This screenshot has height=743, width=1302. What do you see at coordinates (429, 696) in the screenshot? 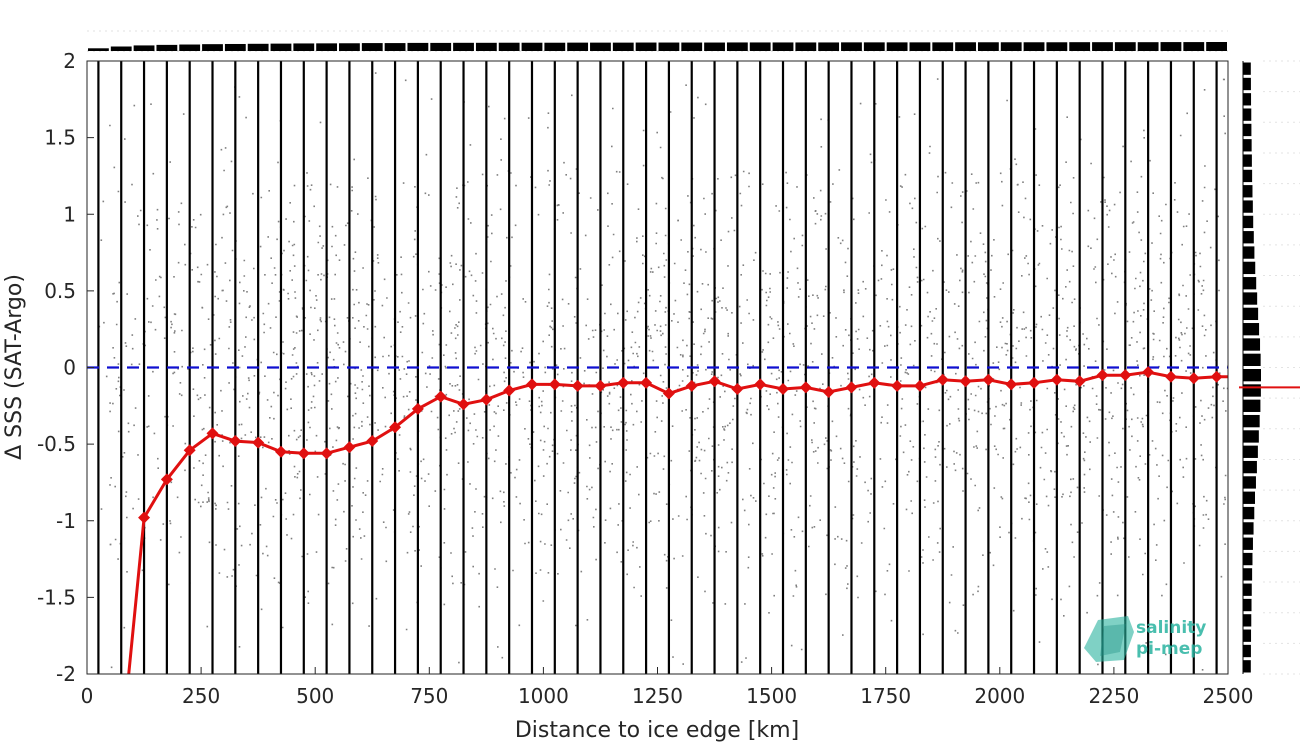
I see `x-tick-label: 750` at bounding box center [429, 696].